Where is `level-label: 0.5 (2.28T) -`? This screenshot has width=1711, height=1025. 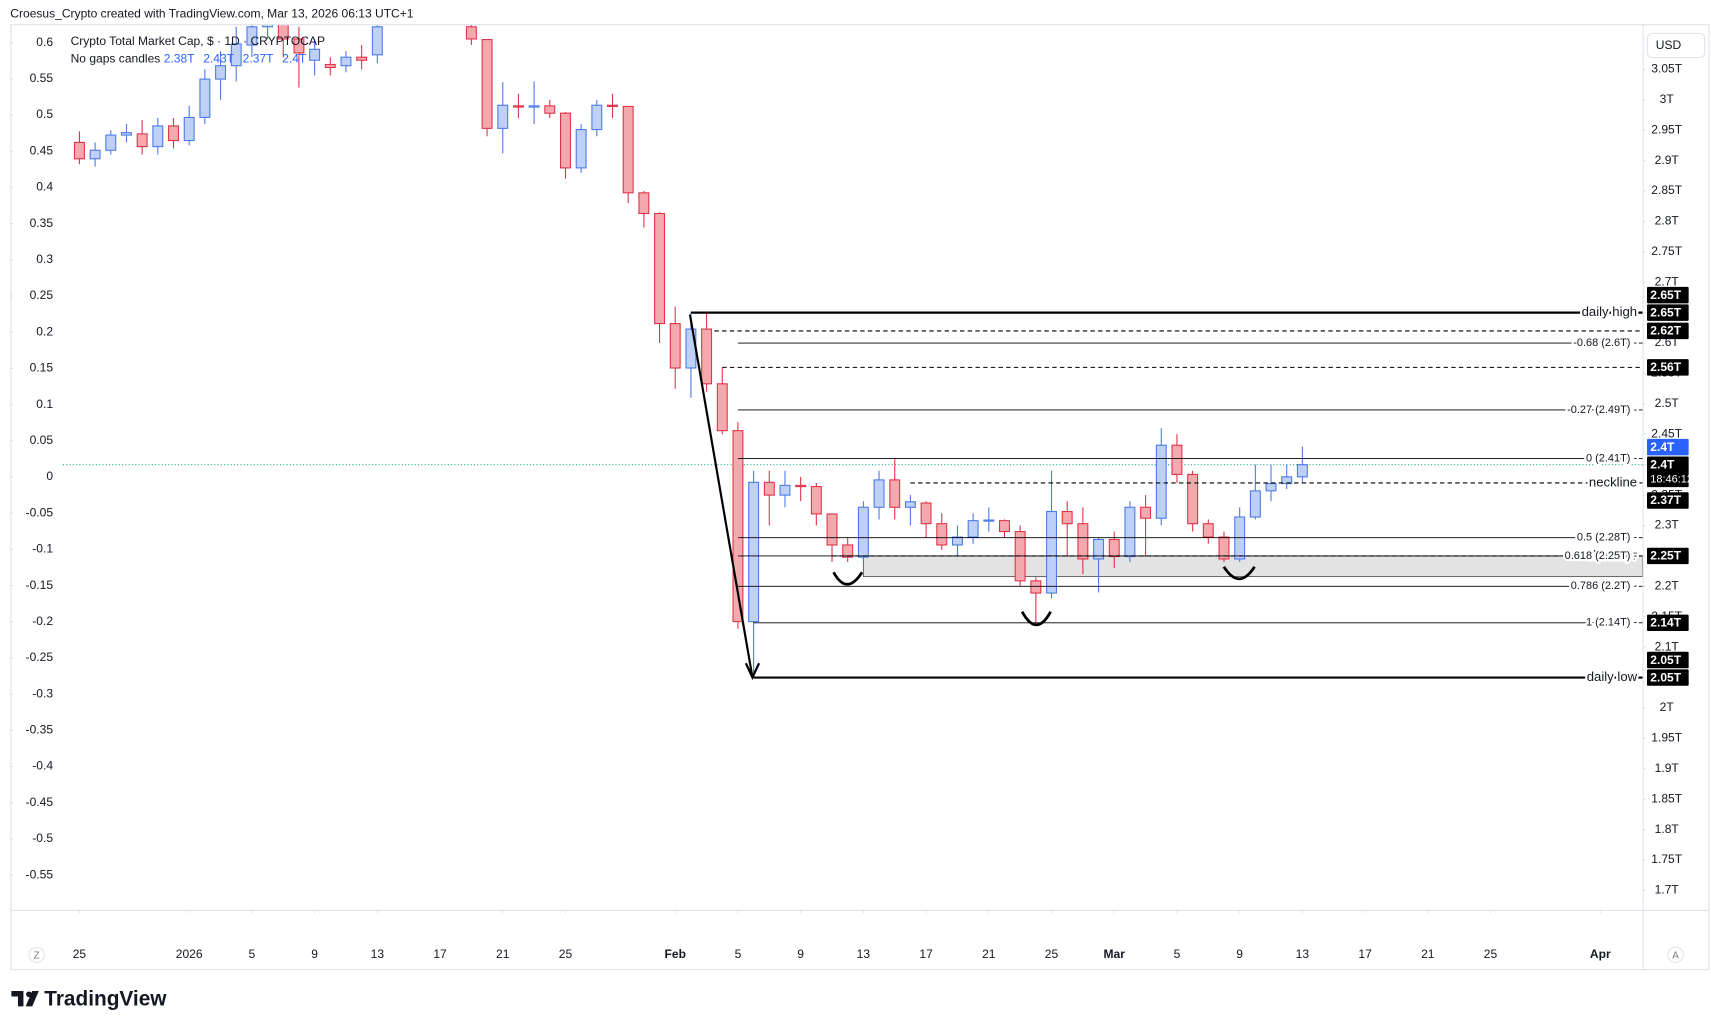
level-label: 0.5 (2.28T) - is located at coordinates (1607, 538).